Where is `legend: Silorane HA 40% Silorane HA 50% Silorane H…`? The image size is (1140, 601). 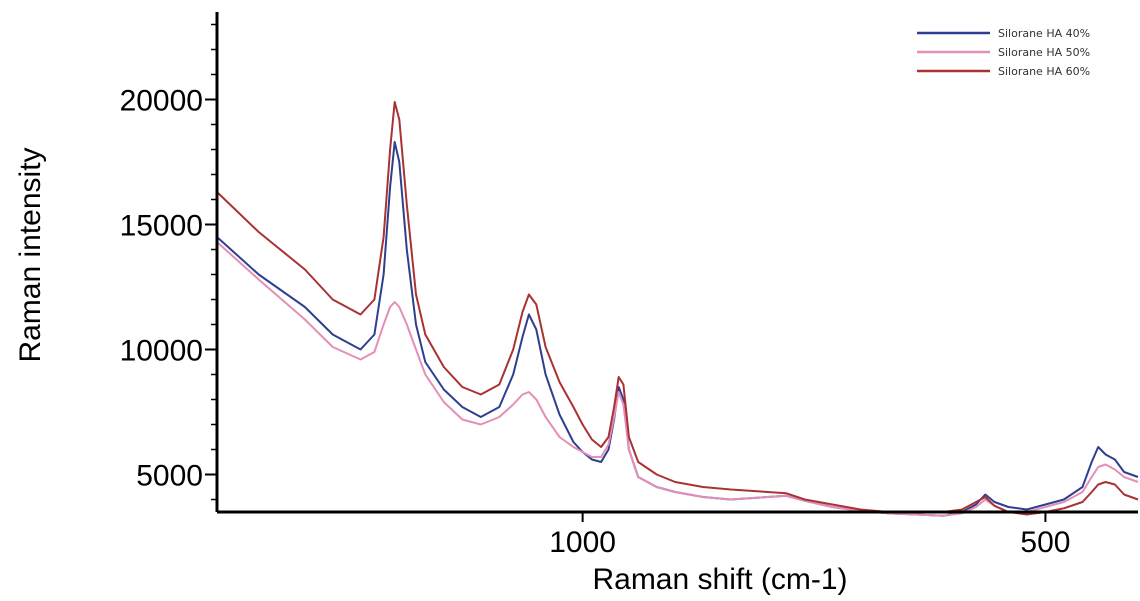
legend: Silorane HA 40% Silorane HA 50% Silorane H… is located at coordinates (1003, 52).